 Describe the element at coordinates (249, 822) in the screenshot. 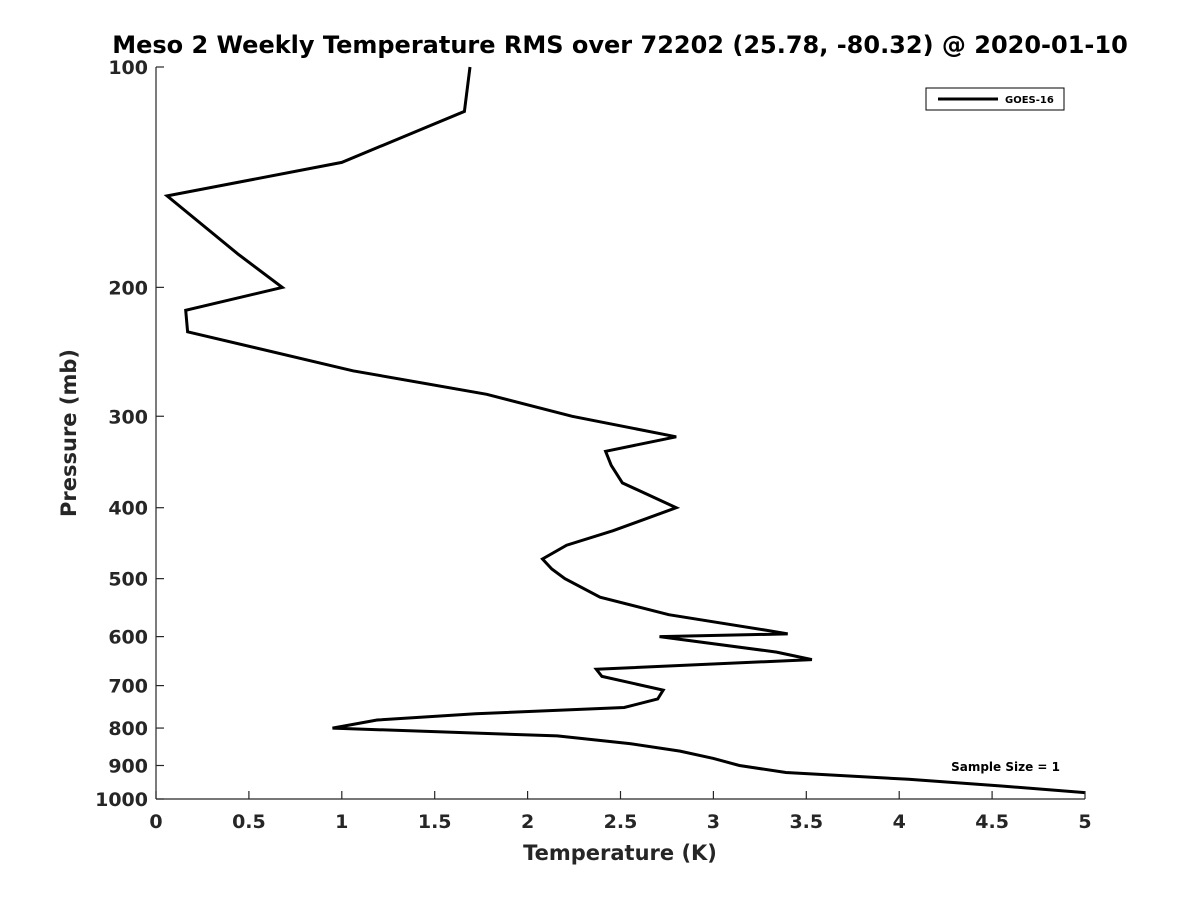

I see `x-tick-label: 0.5` at that location.